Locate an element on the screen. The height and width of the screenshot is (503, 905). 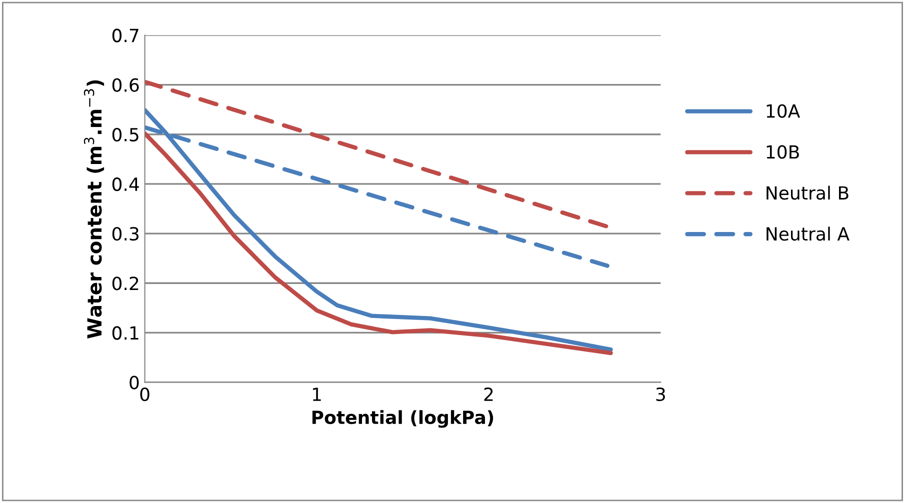
x-tick-label: 0 is located at coordinates (145, 394).